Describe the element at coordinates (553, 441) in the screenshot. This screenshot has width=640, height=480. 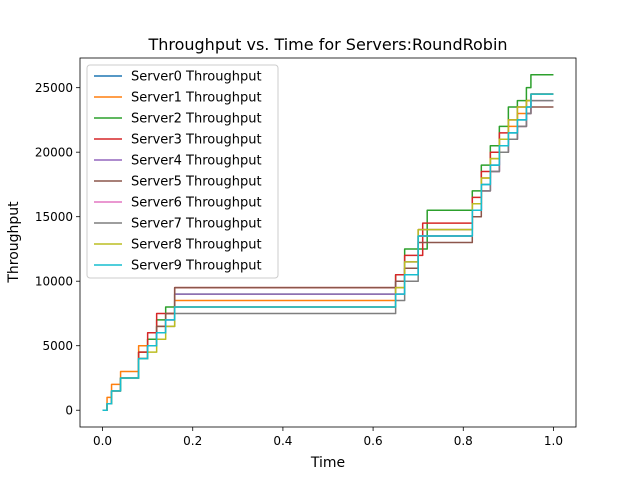
I see `x-tick-label: 1.0` at that location.